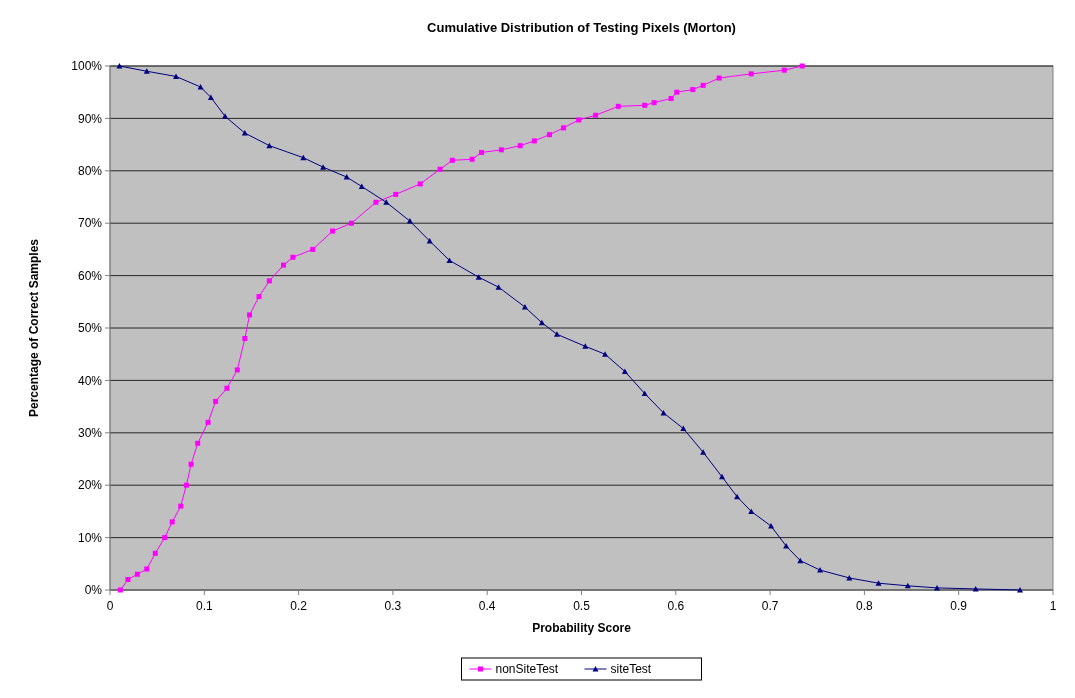 This screenshot has width=1075, height=698. Describe the element at coordinates (90, 433) in the screenshot. I see `y-tick-label: 30%` at that location.